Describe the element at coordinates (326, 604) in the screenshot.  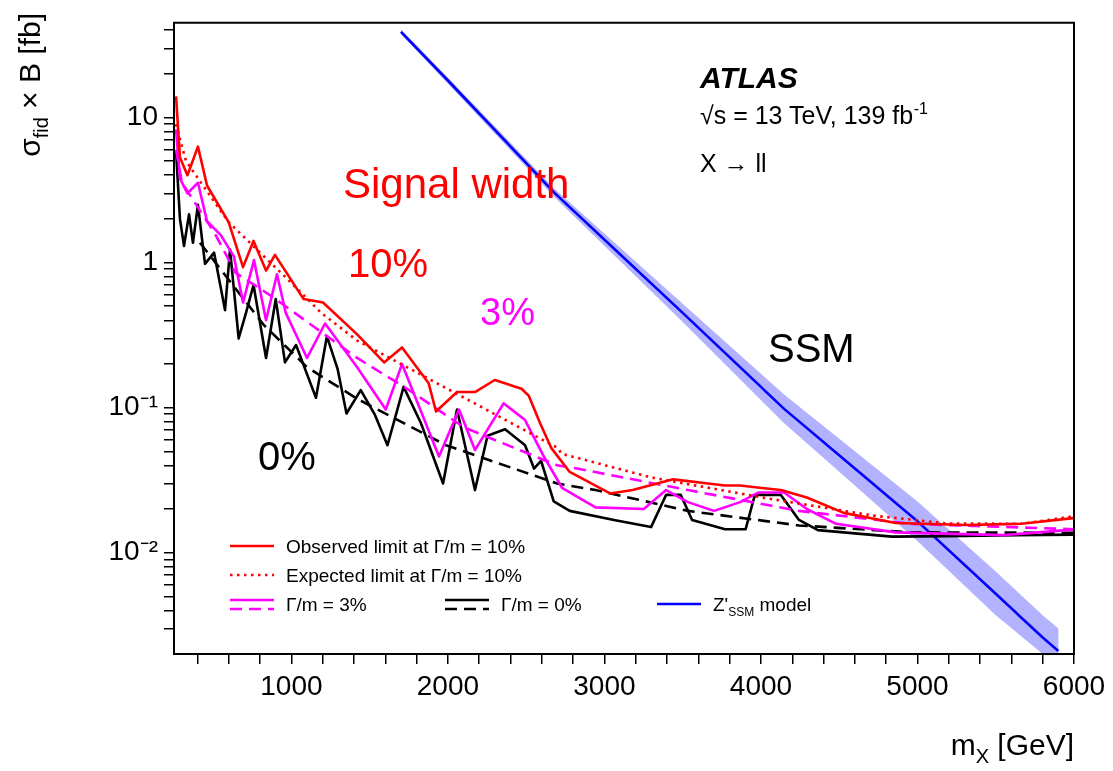
I see `legend-label: Γ/m = 3%` at that location.